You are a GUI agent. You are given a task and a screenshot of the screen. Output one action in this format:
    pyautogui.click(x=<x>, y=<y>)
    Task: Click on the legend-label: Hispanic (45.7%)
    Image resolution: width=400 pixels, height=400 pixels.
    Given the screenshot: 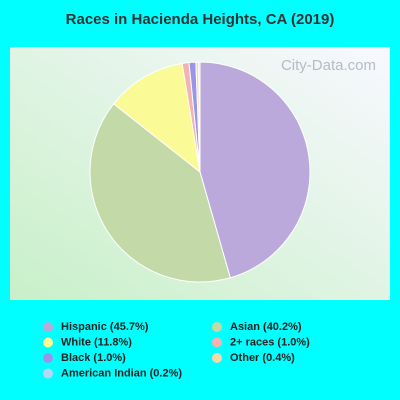 What is the action you would take?
    pyautogui.click(x=105, y=327)
    